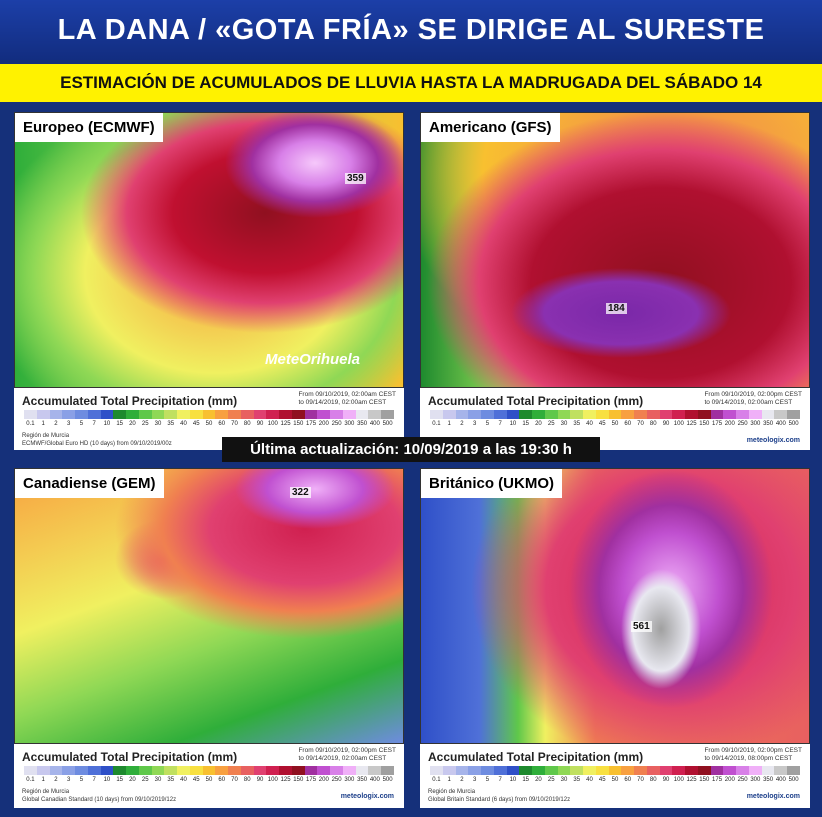 This screenshot has width=822, height=817. I want to click on map-label: Europeo (ECMWF), so click(89, 127).